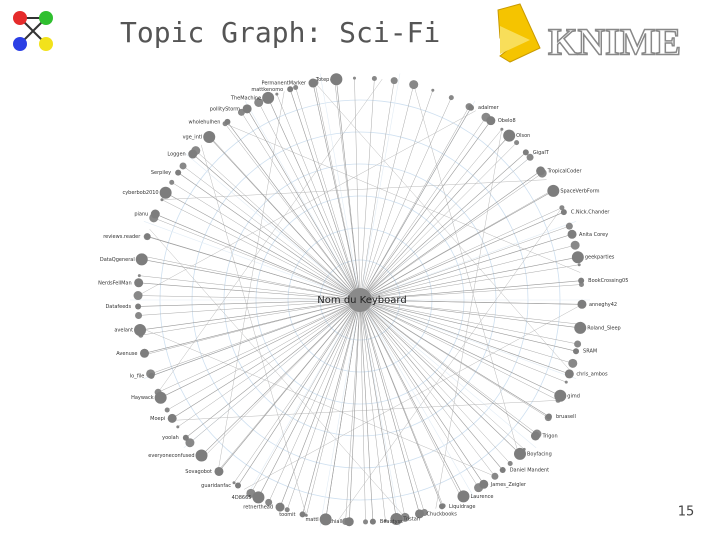  Describe the element at coordinates (322, 80) in the screenshot. I see `node-label: Totep` at that location.